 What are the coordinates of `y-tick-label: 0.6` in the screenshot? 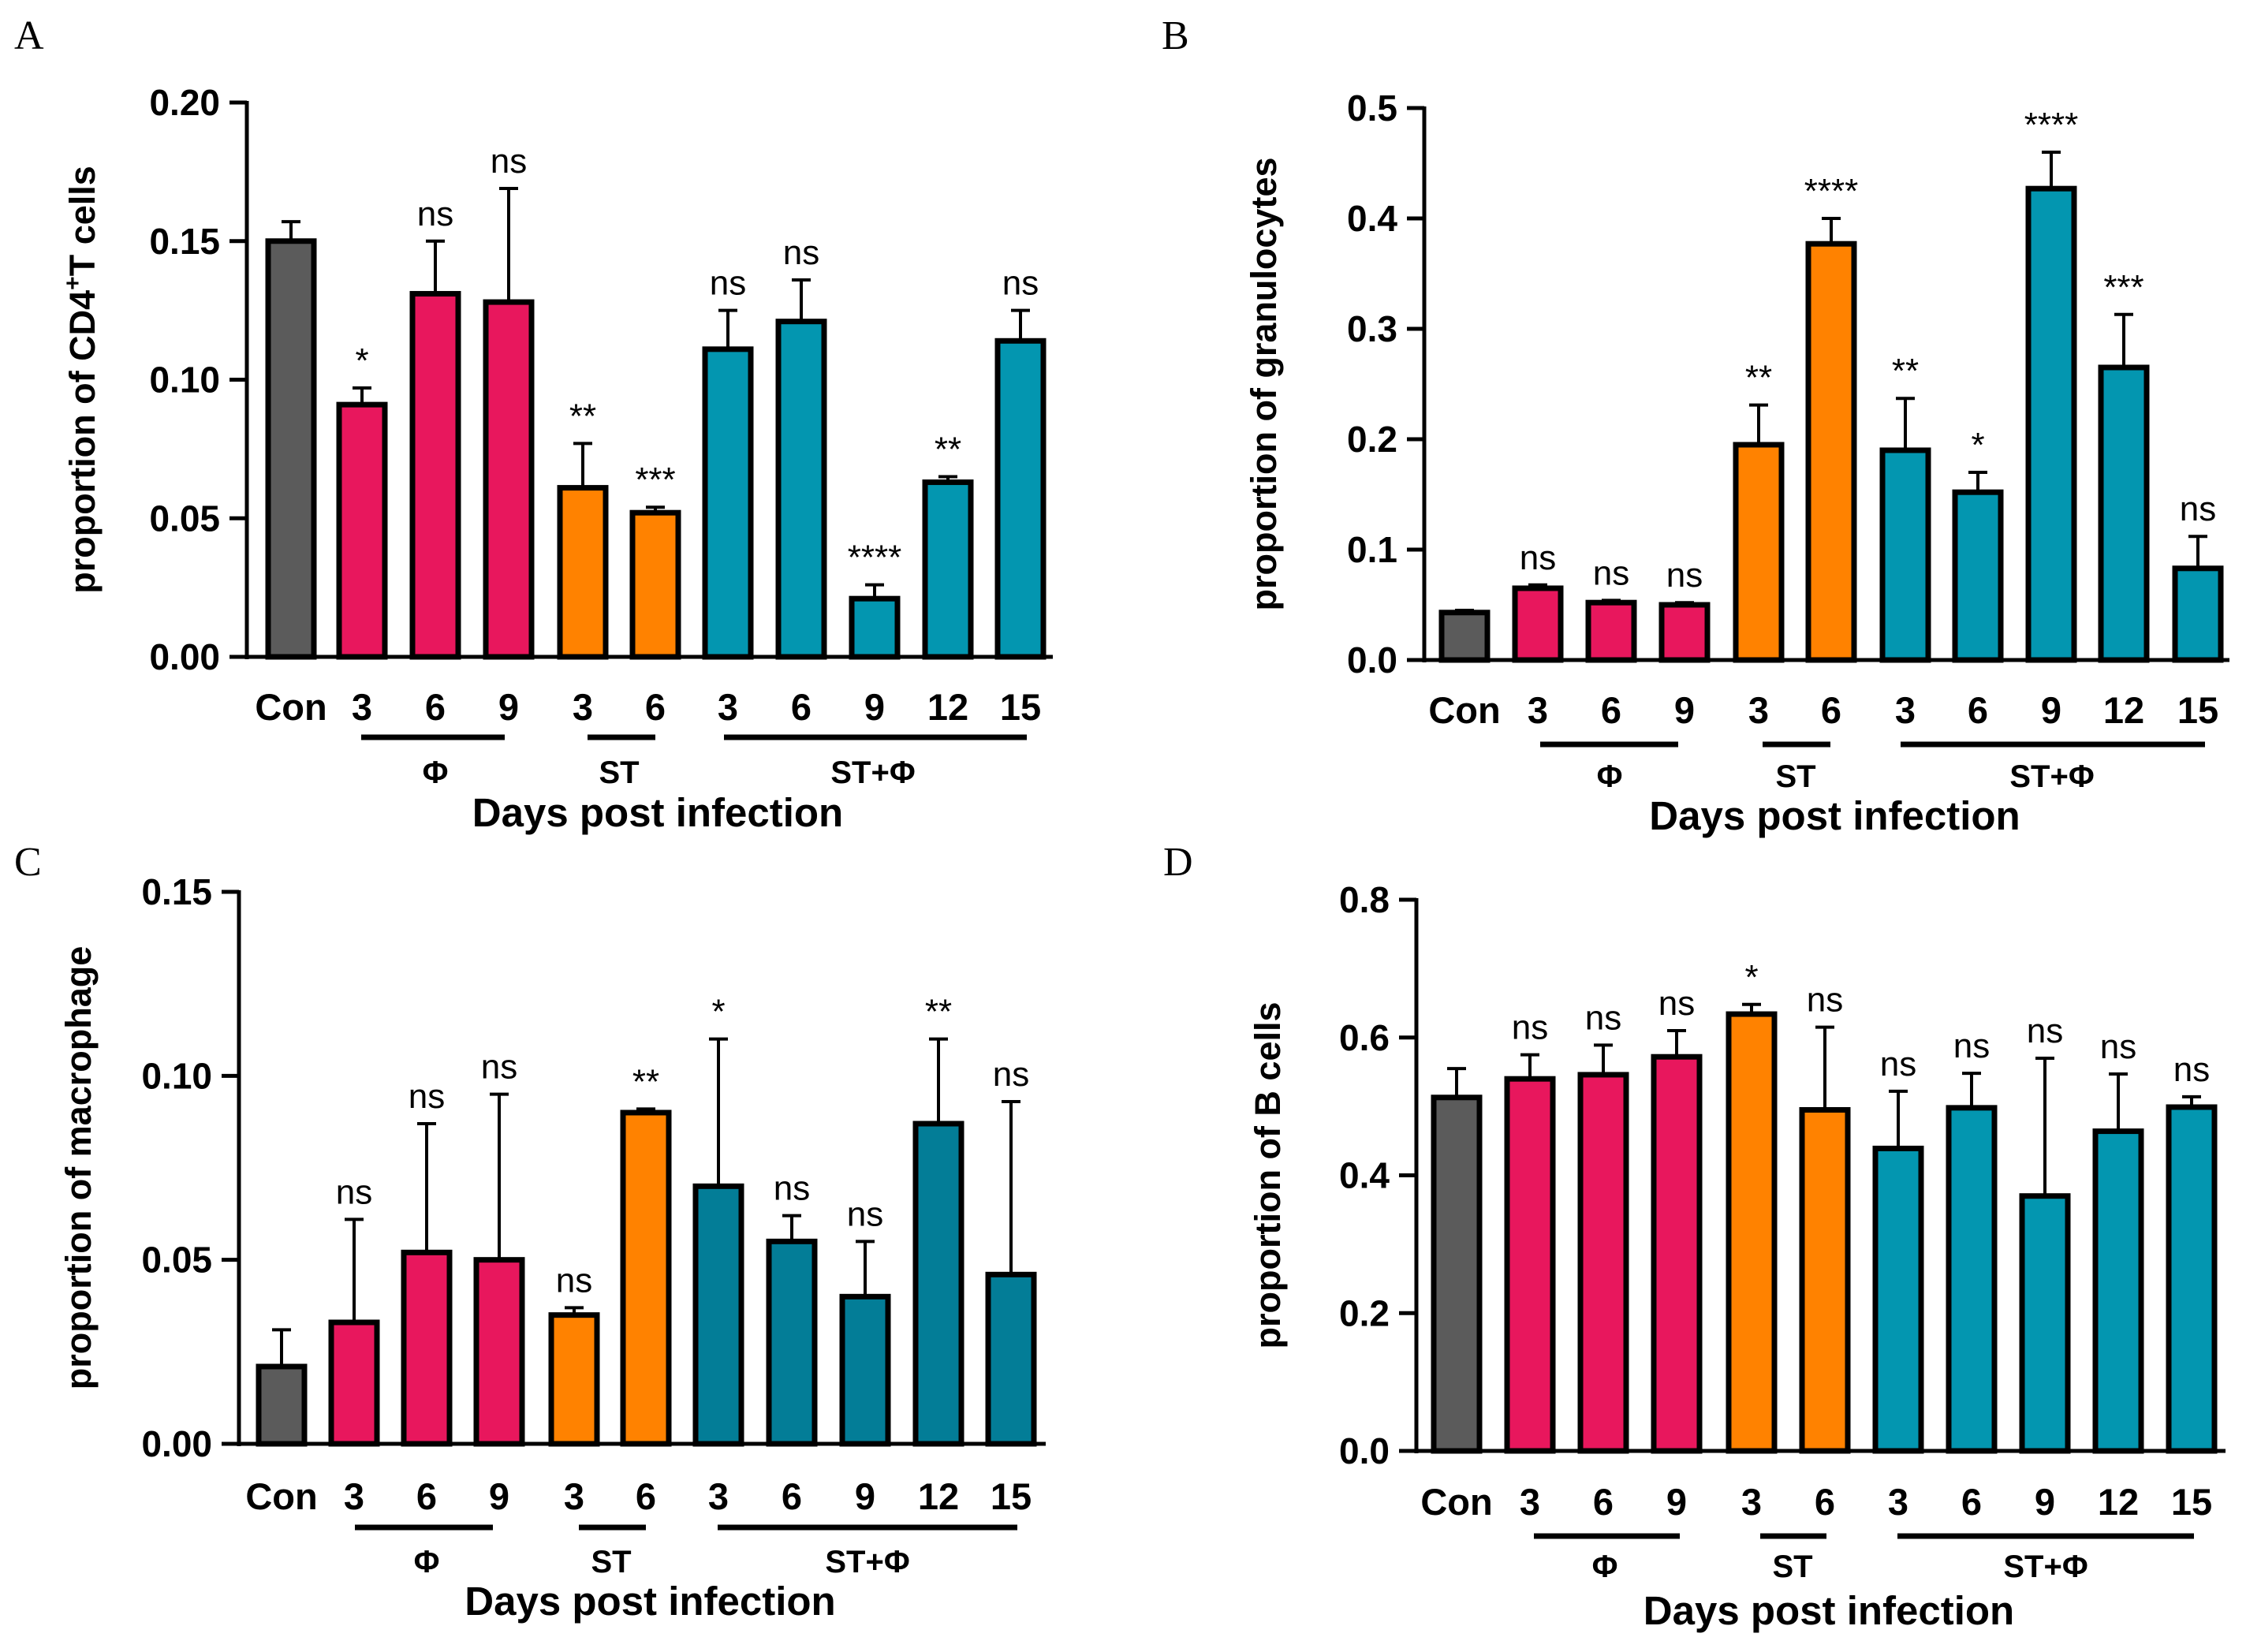 It's located at (1364, 1037).